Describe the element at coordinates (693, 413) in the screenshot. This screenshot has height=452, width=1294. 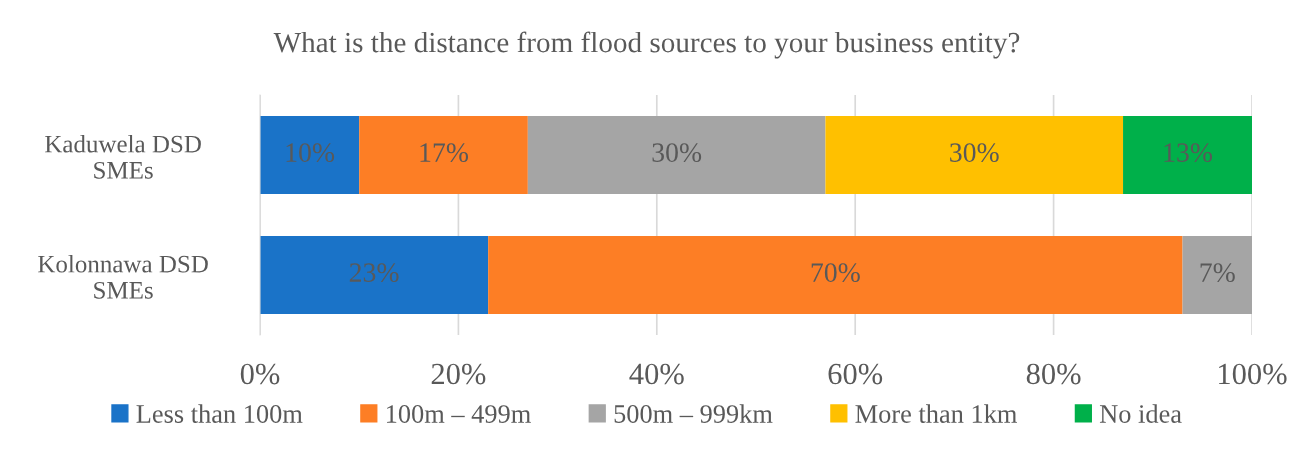
I see `legend-label: 500m – 999km` at that location.